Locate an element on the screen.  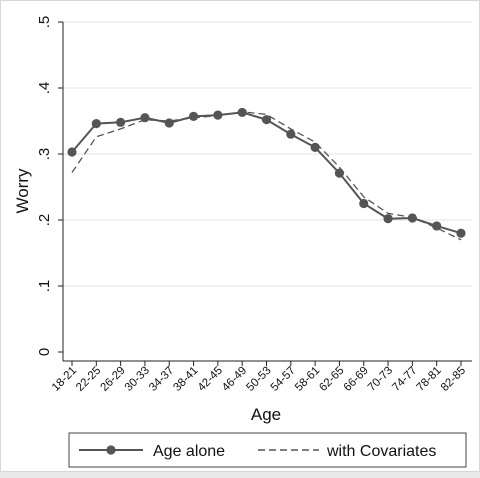
y-tick-label: .1 is located at coordinates (44, 286).